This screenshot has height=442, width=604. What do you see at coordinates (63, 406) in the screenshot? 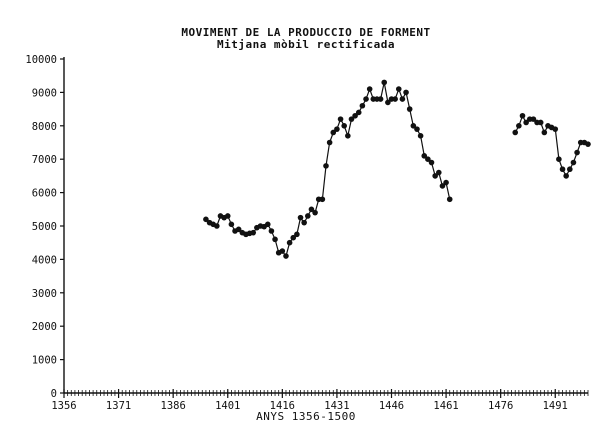
I see `x-tick-label: 1356` at bounding box center [63, 406].